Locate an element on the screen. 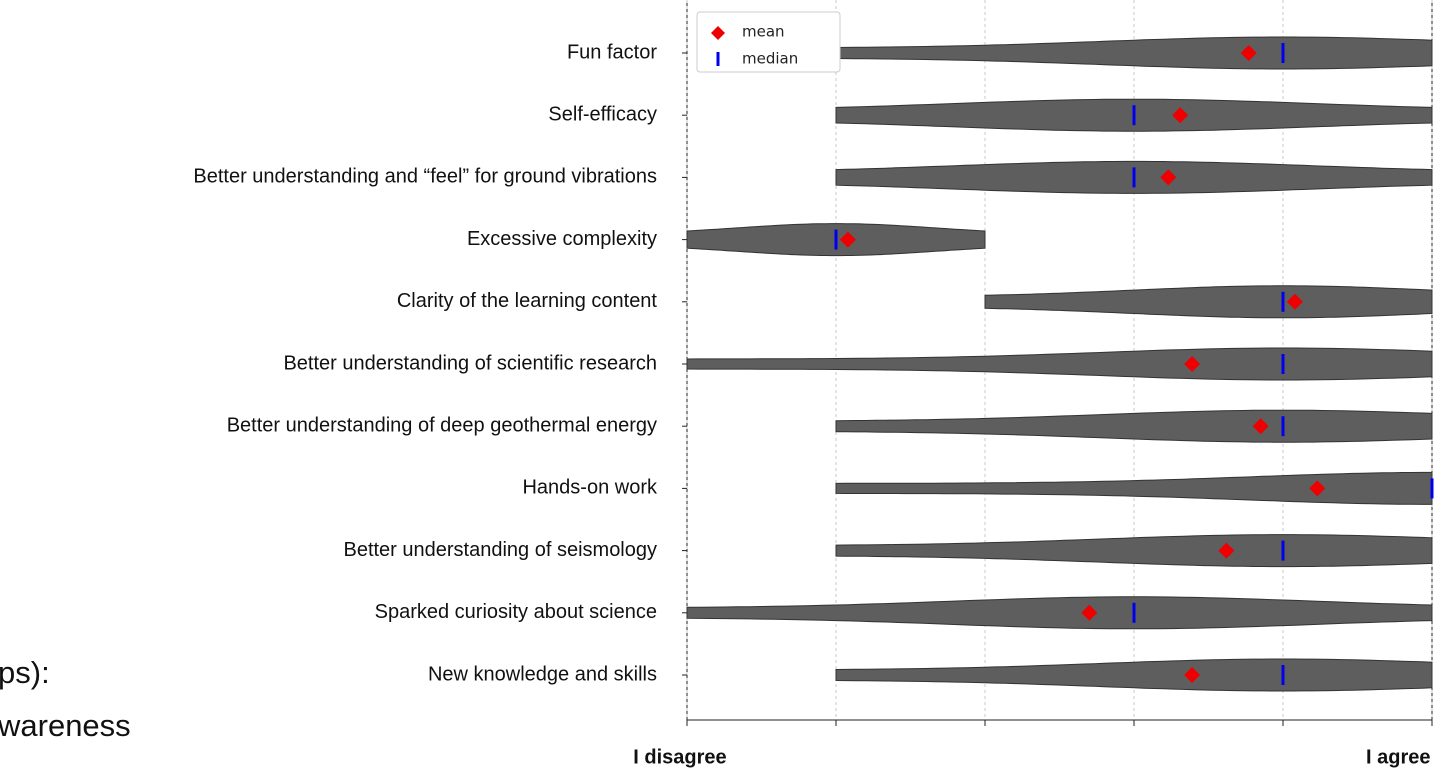 The image size is (1449, 775). x-start-label: I disagree is located at coordinates (679, 757).